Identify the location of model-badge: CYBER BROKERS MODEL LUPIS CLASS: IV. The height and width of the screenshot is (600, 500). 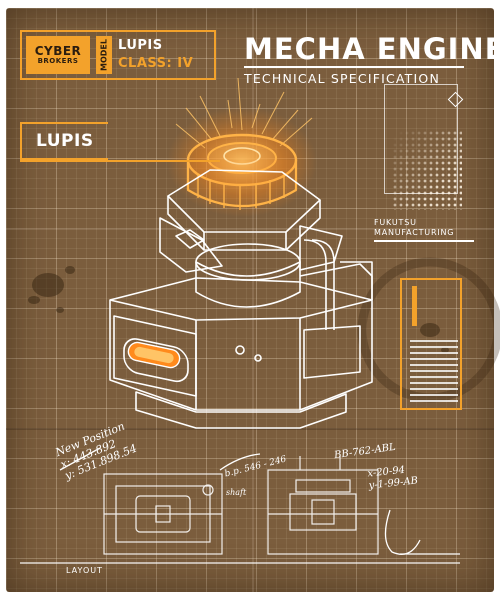
(118, 55).